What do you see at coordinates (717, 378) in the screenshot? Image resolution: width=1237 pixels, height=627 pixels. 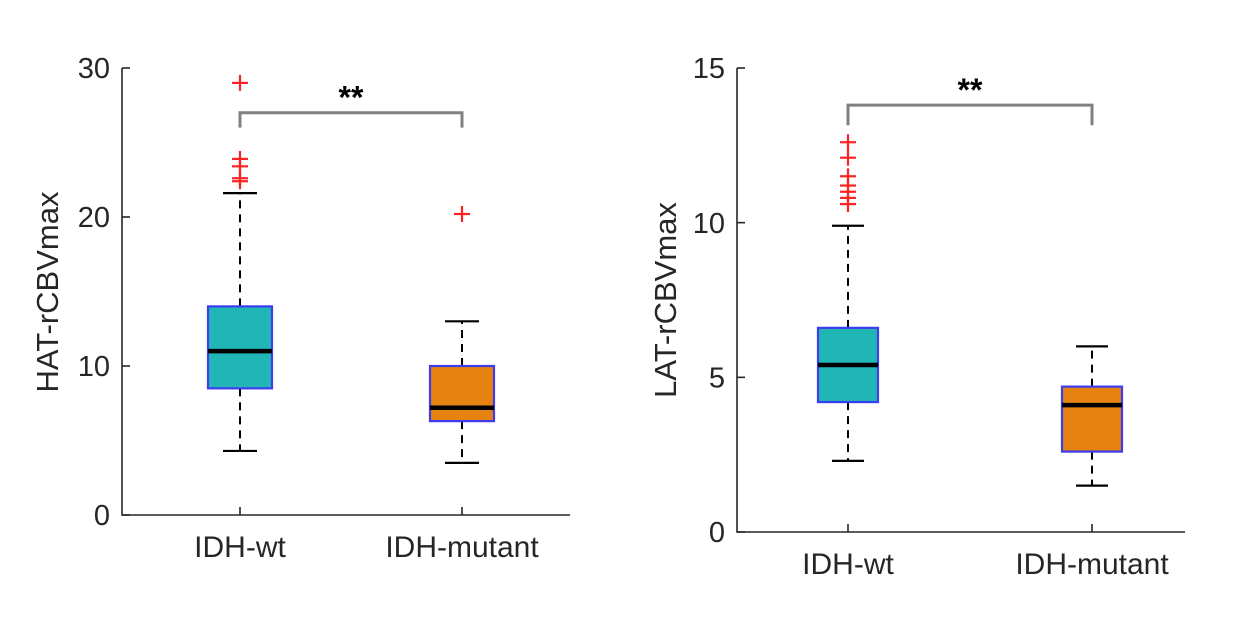 I see `y-tick-label: 5` at bounding box center [717, 378].